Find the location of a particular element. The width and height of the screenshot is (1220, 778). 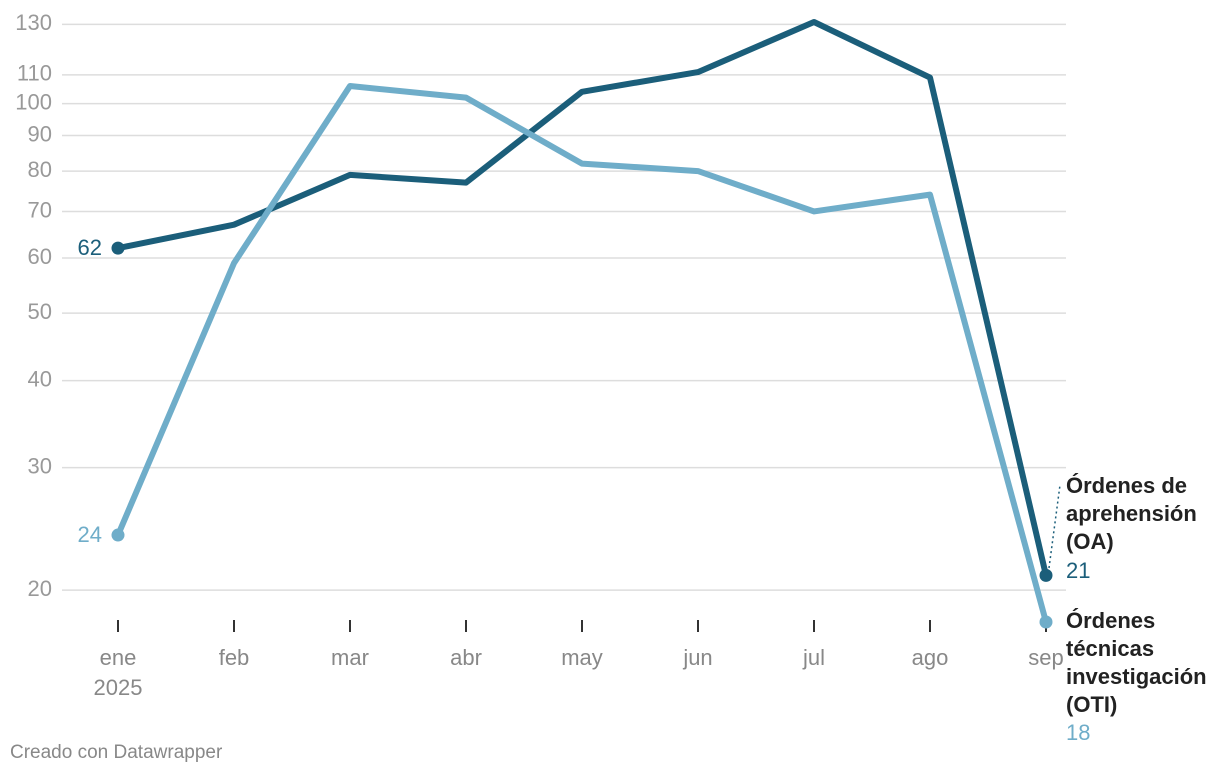

y-tick-label: 100 is located at coordinates (33, 101).